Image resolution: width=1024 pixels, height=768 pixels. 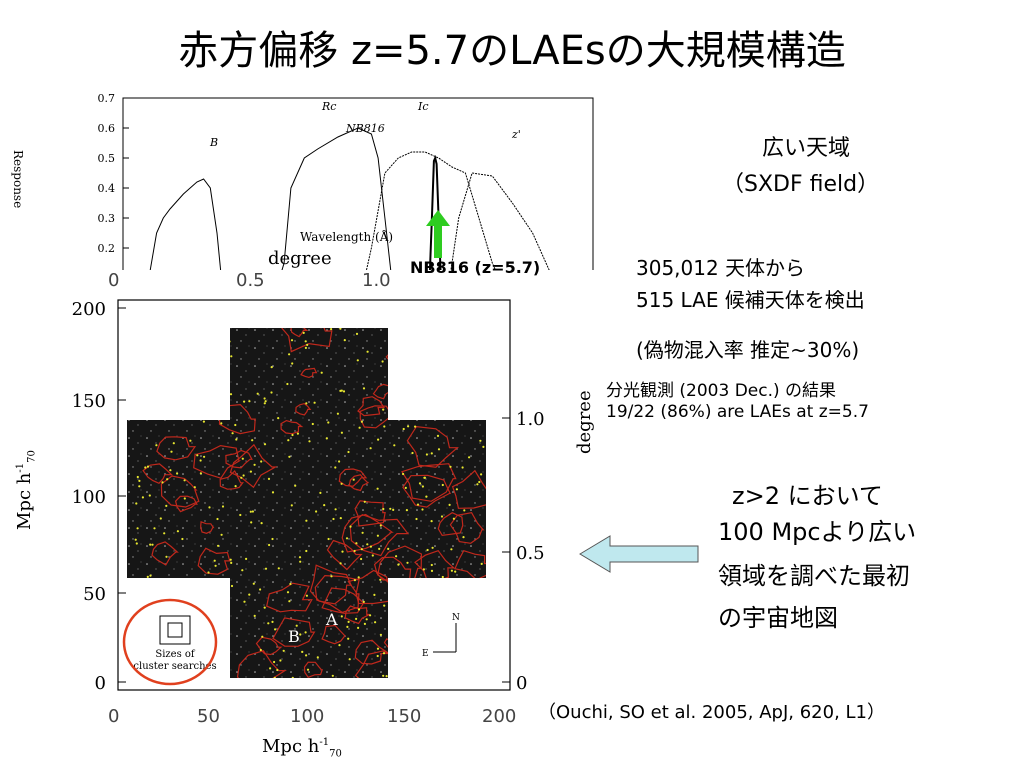 What do you see at coordinates (114, 716) in the screenshot?
I see `sky-map-bottom-tick: 0` at bounding box center [114, 716].